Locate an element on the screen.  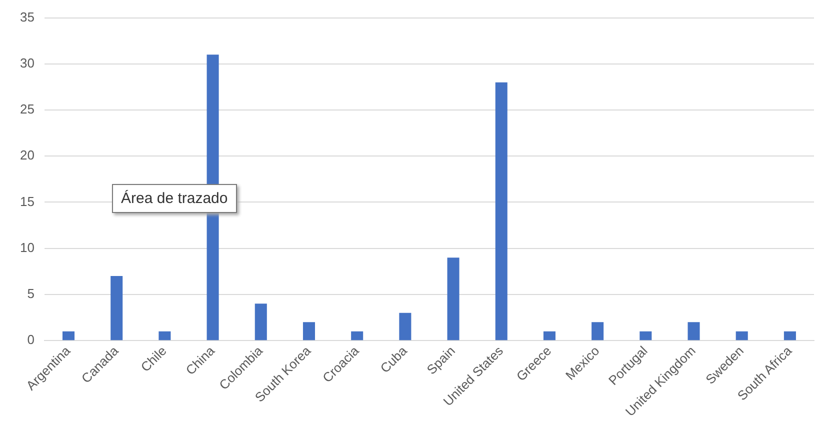
y-tick-label: 20 is located at coordinates (27, 155).